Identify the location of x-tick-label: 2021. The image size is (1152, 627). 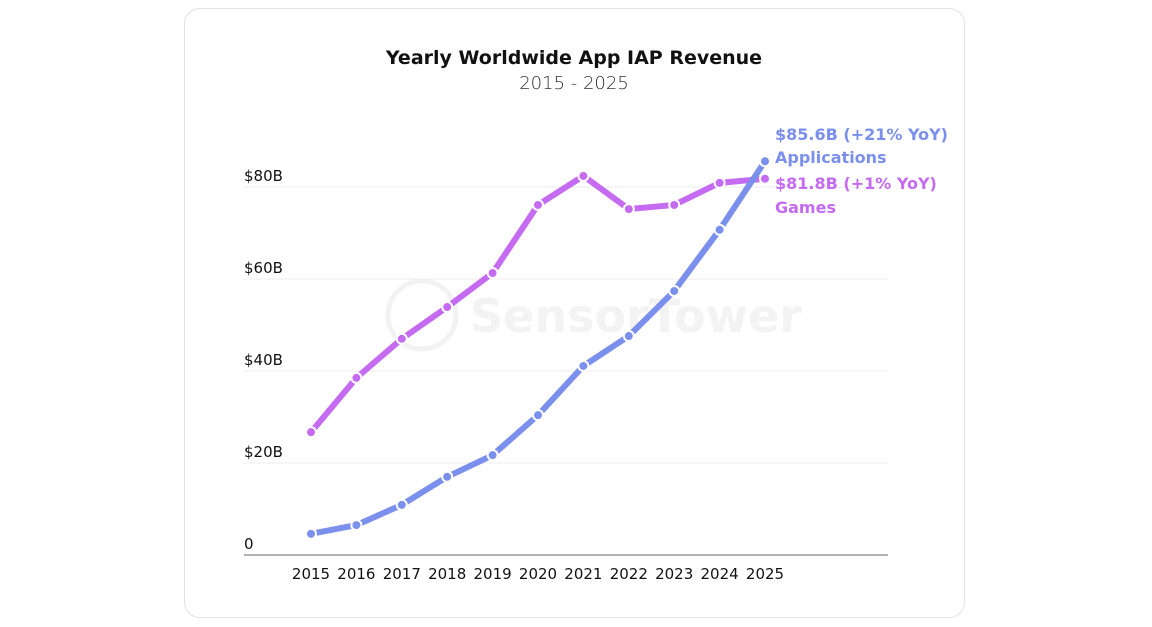
(583, 574).